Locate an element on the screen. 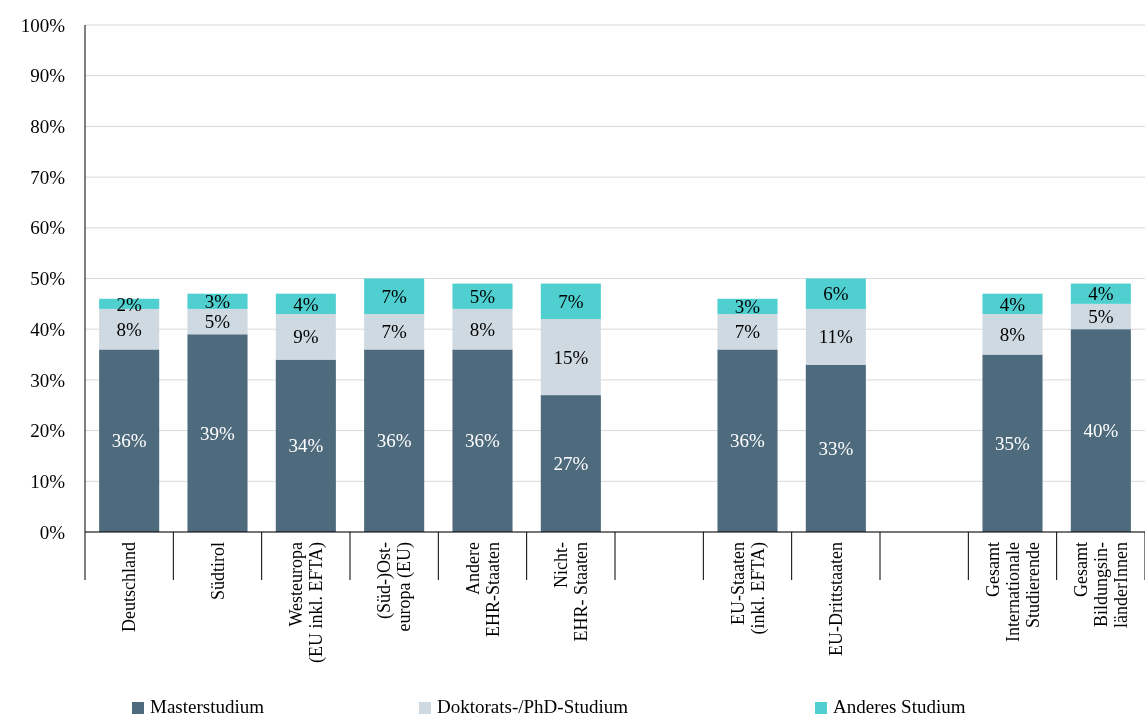 This screenshot has height=724, width=1145. data-label: 6% is located at coordinates (836, 294).